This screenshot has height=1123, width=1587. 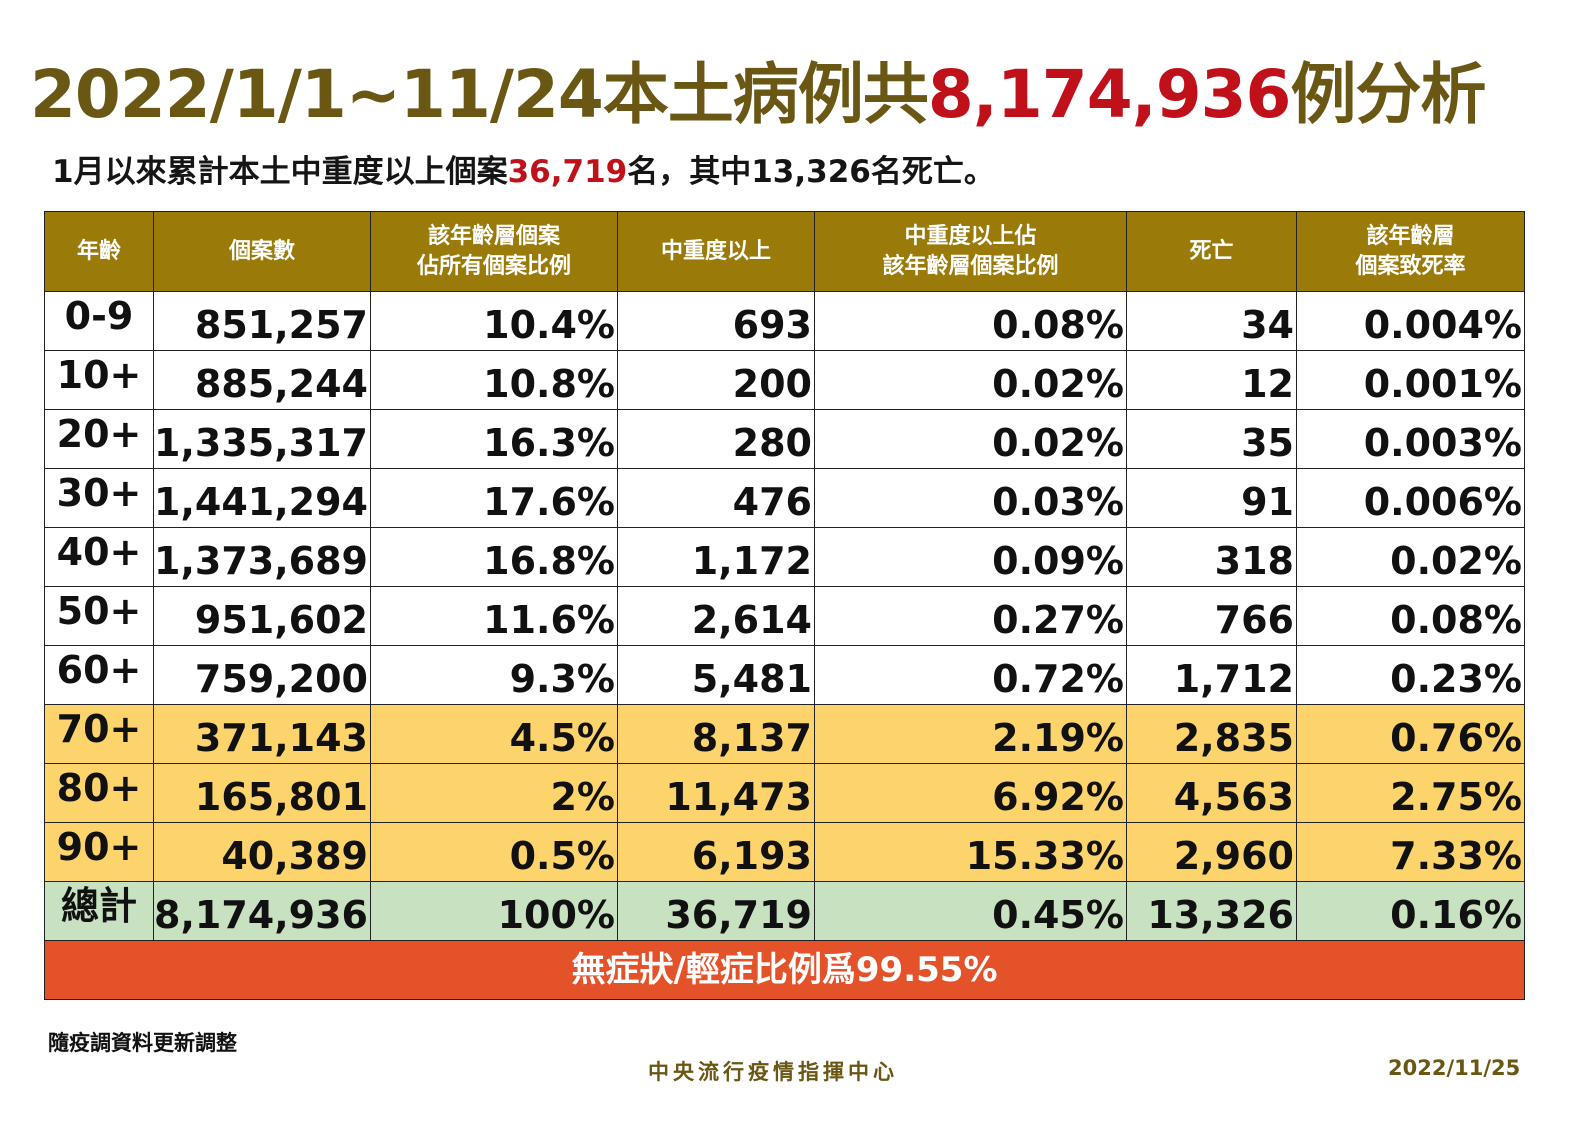 I want to click on table-row: 10+ 885,244 10.8% 200 0.02% 12 0.001%, so click(x=784, y=380).